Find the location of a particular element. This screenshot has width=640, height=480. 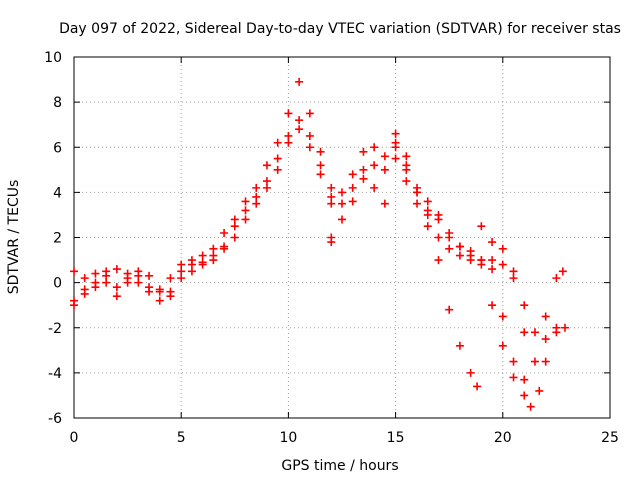

series-track-e is located at coordinates (404, 272).